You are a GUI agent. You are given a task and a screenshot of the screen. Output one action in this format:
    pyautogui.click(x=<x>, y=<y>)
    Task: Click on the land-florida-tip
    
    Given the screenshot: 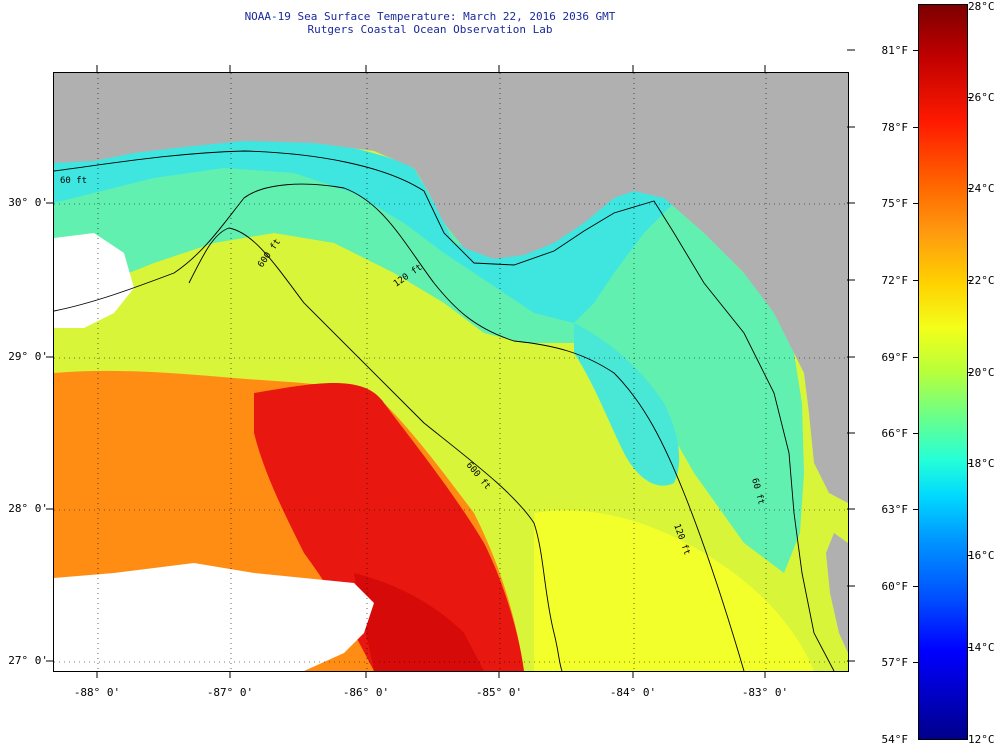 What is the action you would take?
    pyautogui.click(x=837, y=593)
    